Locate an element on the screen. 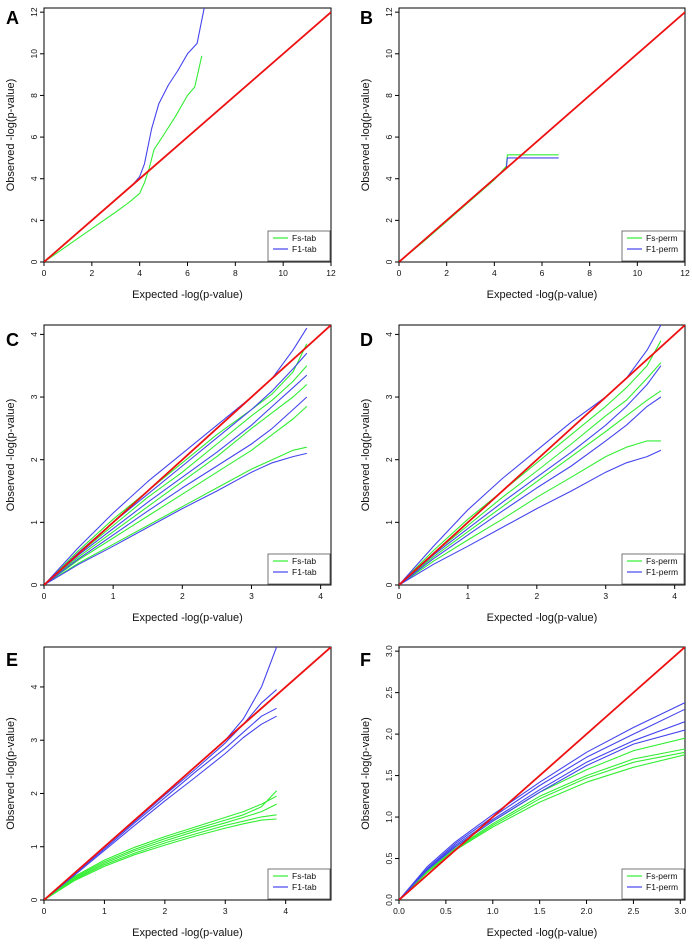 The image size is (692, 945). y-tick-label: 2.5 is located at coordinates (389, 692).